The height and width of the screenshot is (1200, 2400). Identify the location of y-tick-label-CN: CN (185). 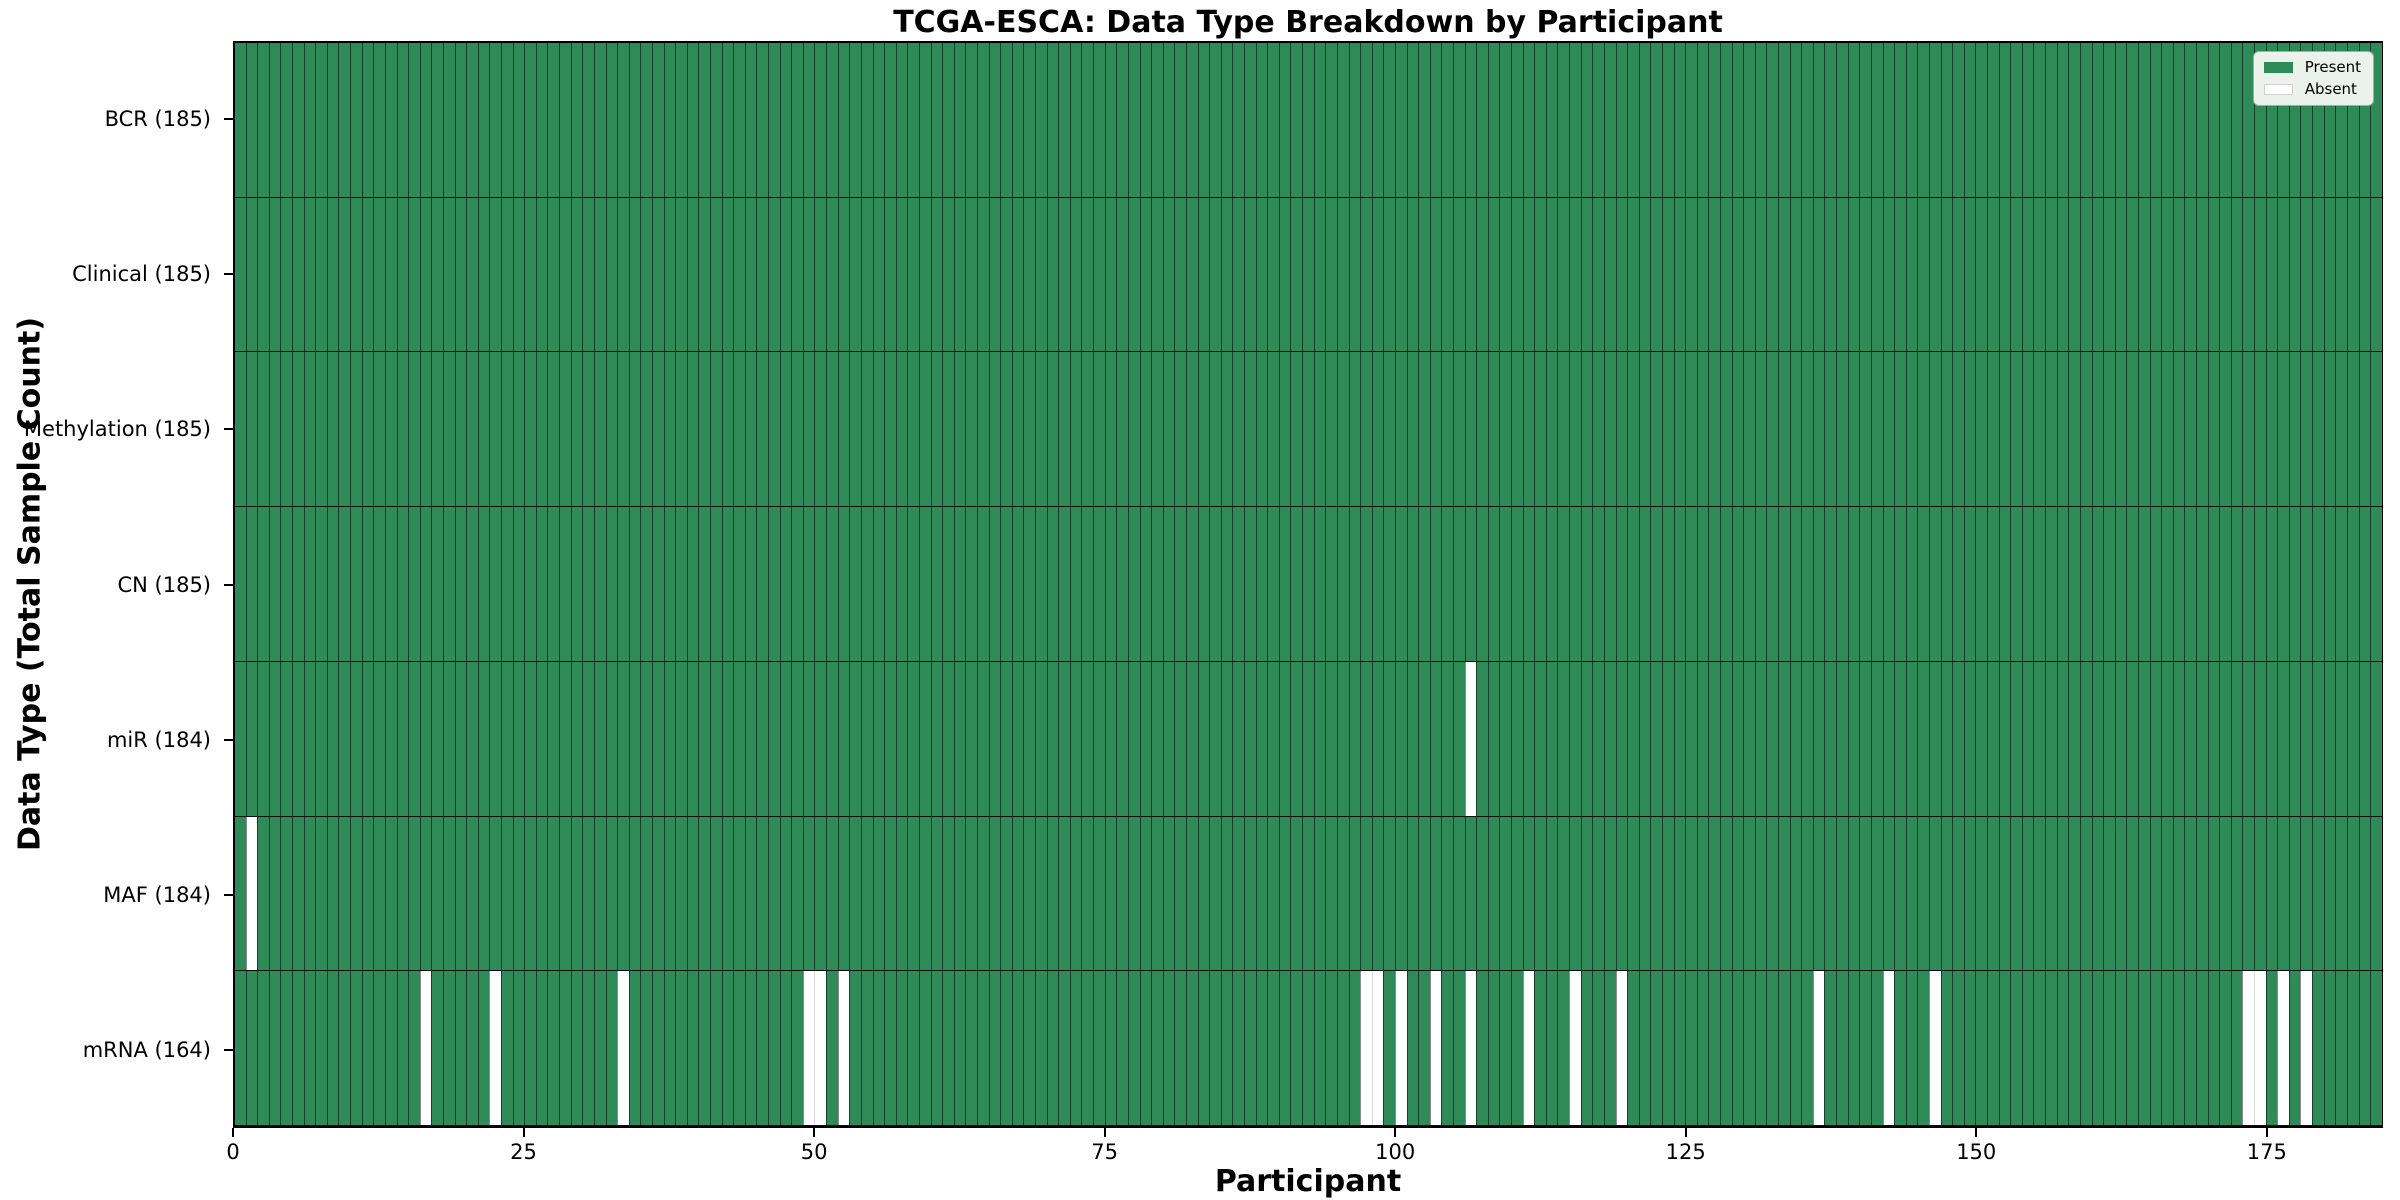
(164, 584).